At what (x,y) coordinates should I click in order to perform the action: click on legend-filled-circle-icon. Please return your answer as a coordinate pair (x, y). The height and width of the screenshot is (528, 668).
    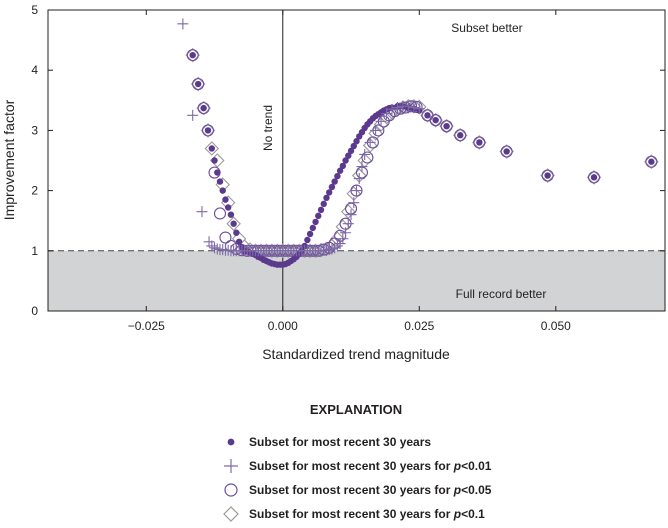
    Looking at the image, I should click on (231, 442).